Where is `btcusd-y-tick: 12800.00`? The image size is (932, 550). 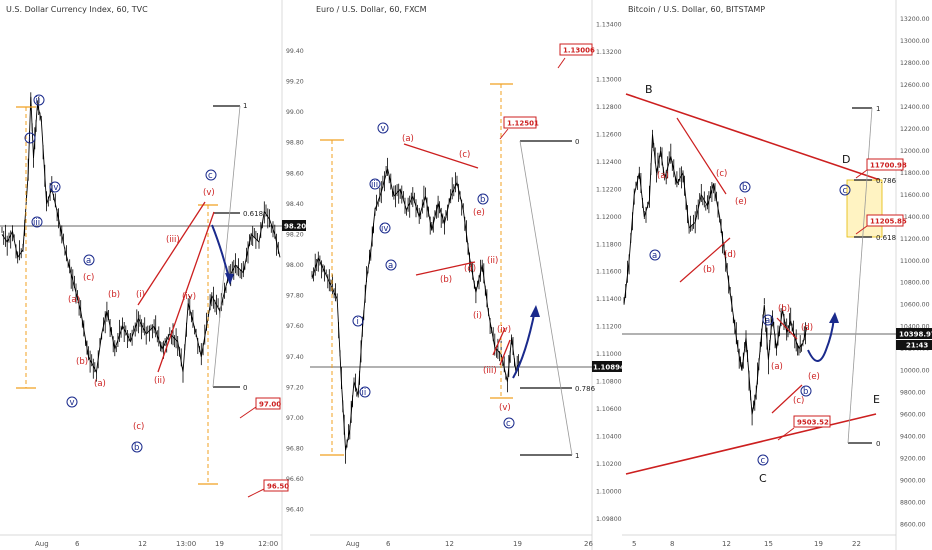
btcusd-y-tick: 12800.00 is located at coordinates (915, 63).